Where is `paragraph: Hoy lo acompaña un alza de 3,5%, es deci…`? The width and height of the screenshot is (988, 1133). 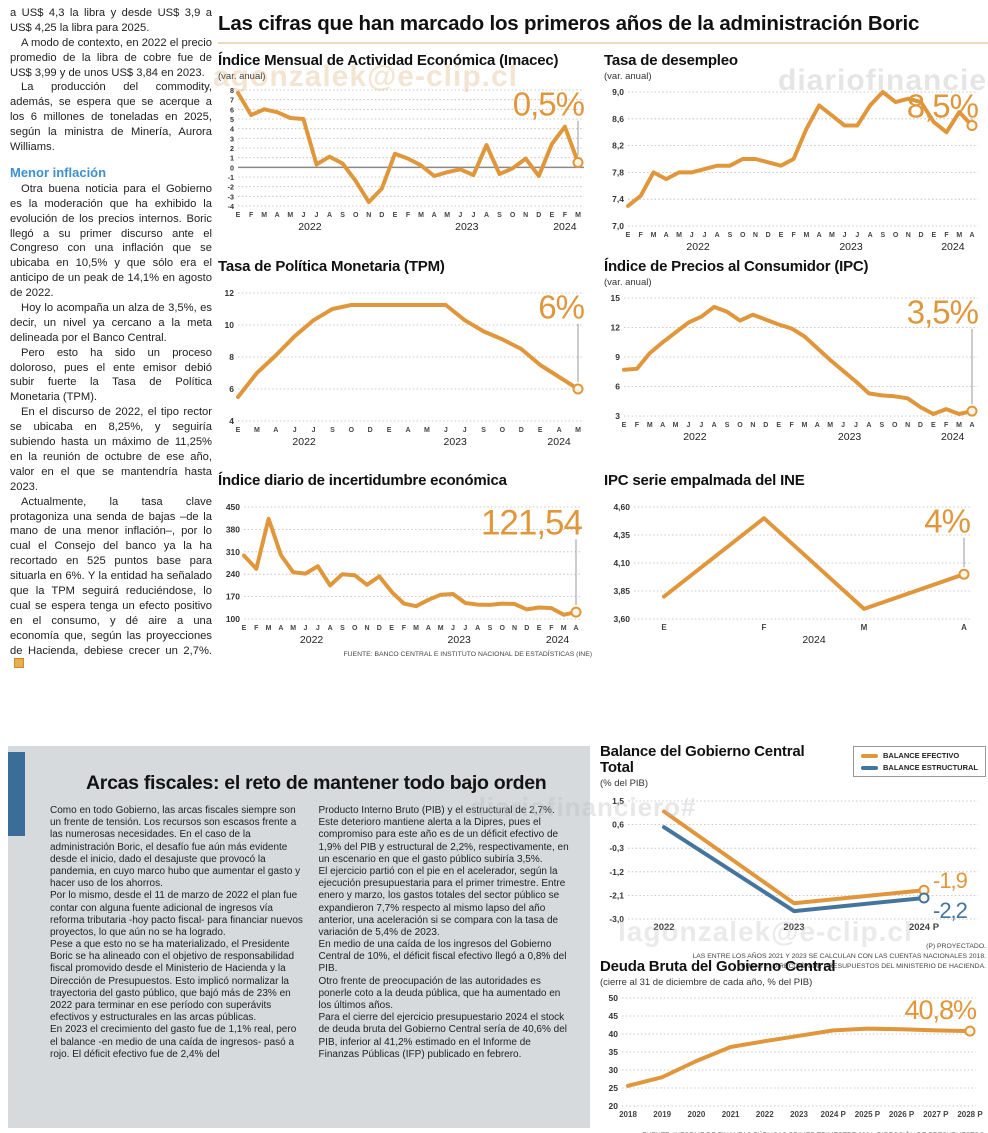 paragraph: Hoy lo acompaña un alza de 3,5%, es deci… is located at coordinates (111, 323).